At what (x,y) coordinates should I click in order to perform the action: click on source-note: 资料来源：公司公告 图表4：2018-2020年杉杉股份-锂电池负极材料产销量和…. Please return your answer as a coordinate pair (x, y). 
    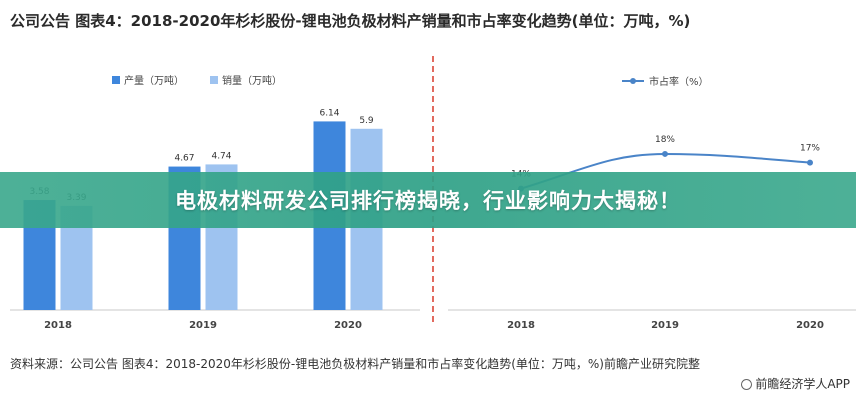
    Looking at the image, I should click on (355, 364).